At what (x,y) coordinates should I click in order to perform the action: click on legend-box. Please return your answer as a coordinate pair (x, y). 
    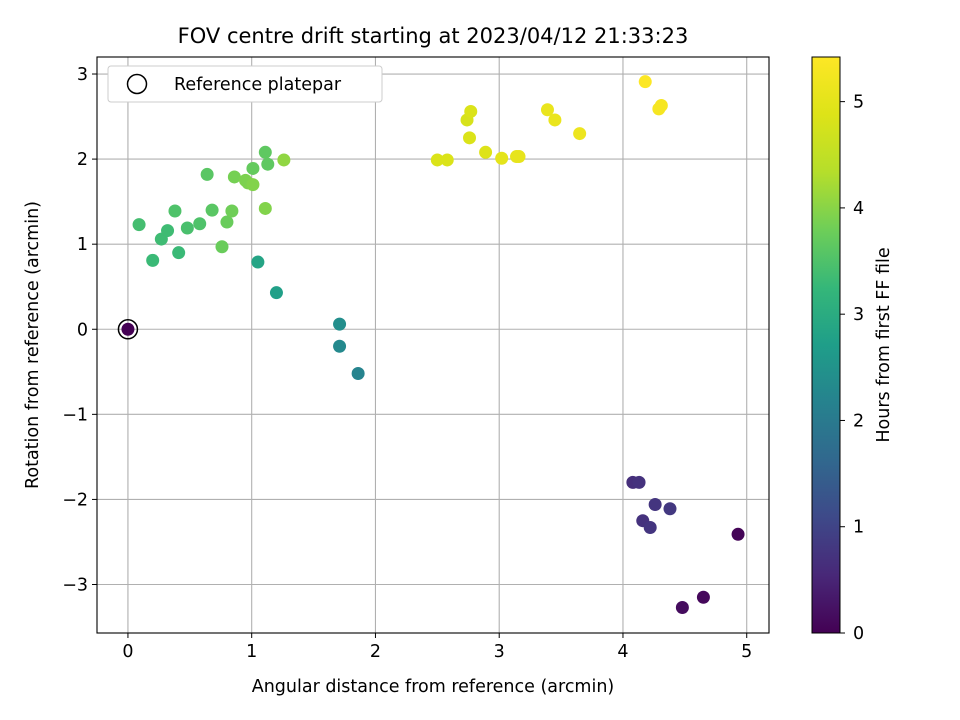
    Looking at the image, I should click on (245, 84).